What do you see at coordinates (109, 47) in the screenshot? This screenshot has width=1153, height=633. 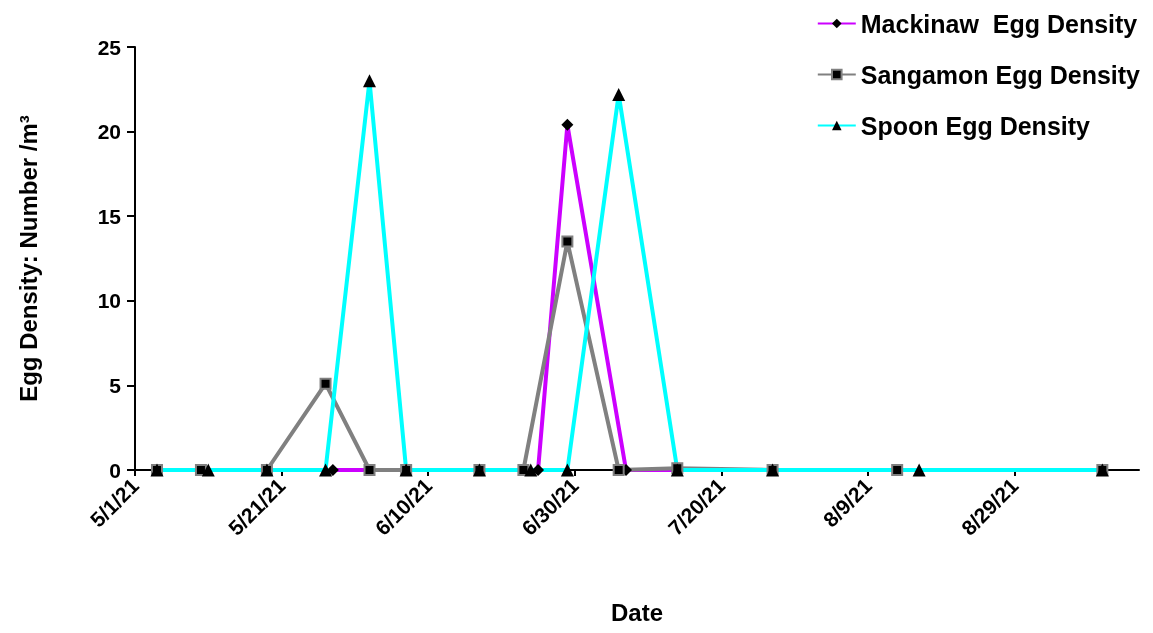 I see `y-tick-label: 25` at bounding box center [109, 47].